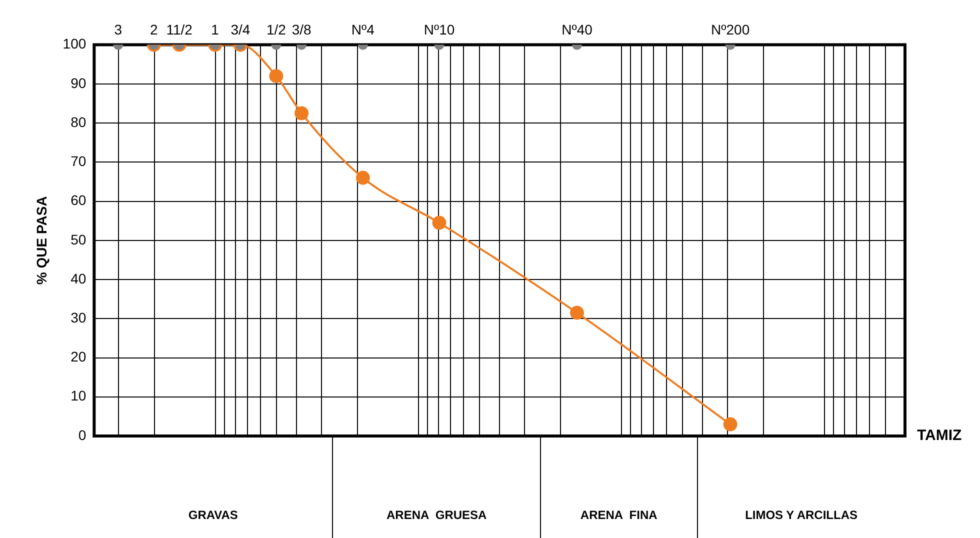  What do you see at coordinates (179, 29) in the screenshot?
I see `x-tick-label: 11/2` at bounding box center [179, 29].